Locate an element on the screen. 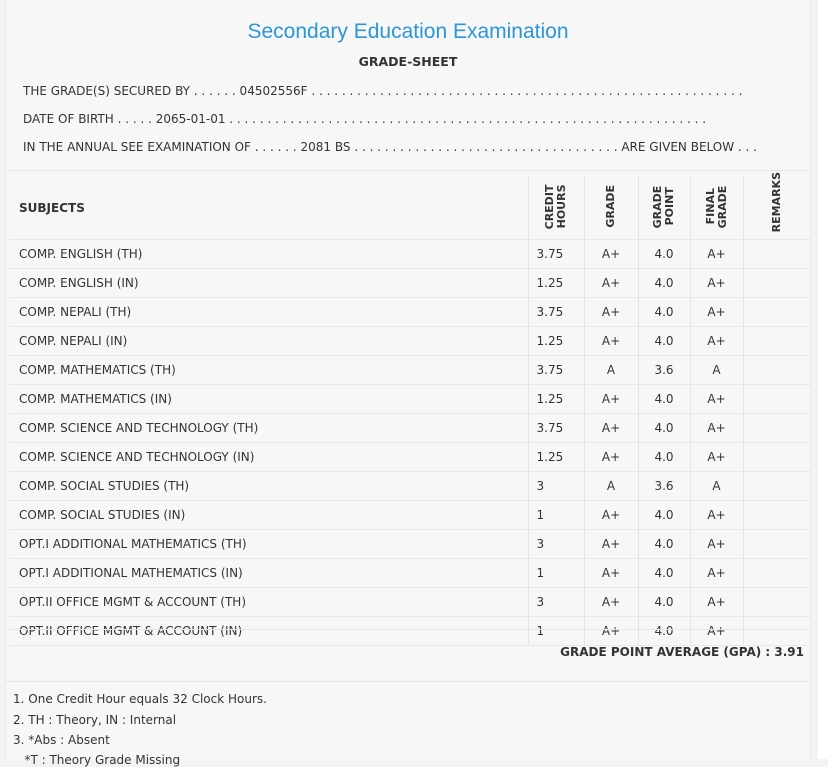 The height and width of the screenshot is (767, 828). table-row: COMP. SOCIAL STUDIES (TH) 3 A 3.6 A is located at coordinates (409, 486).